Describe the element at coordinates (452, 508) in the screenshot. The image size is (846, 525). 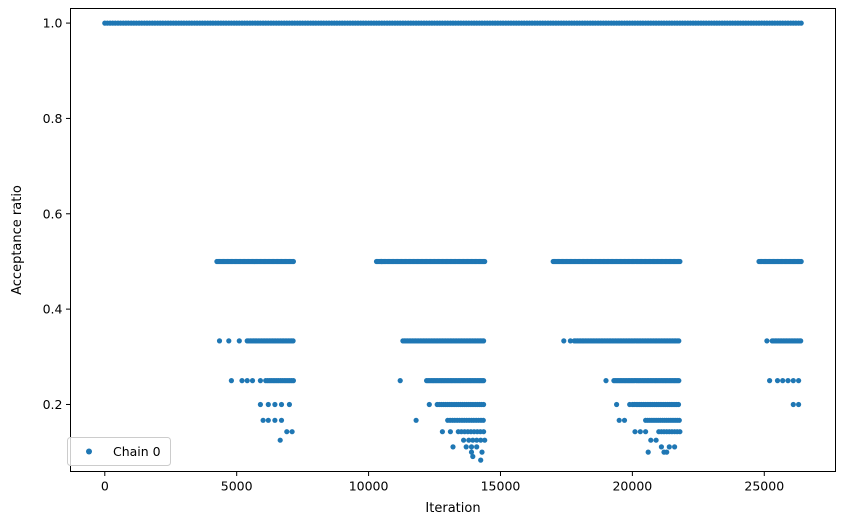
I see `x-axis-label: Iteration` at that location.